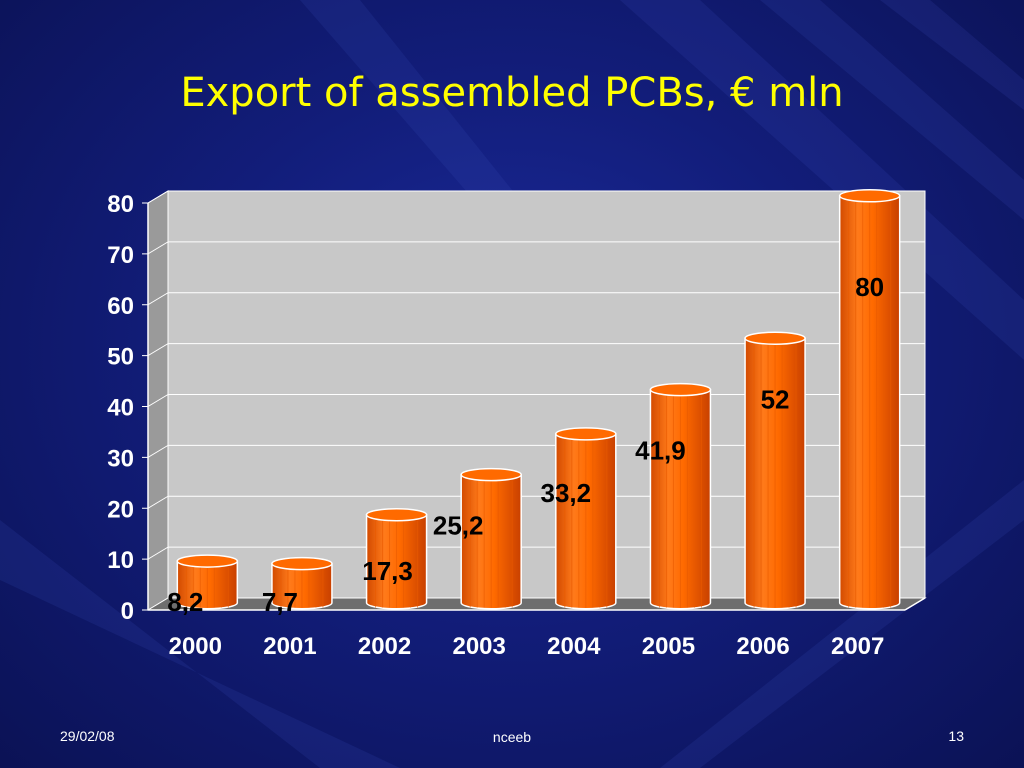  What do you see at coordinates (120, 255) in the screenshot?
I see `y-tick-label: 70` at bounding box center [120, 255].